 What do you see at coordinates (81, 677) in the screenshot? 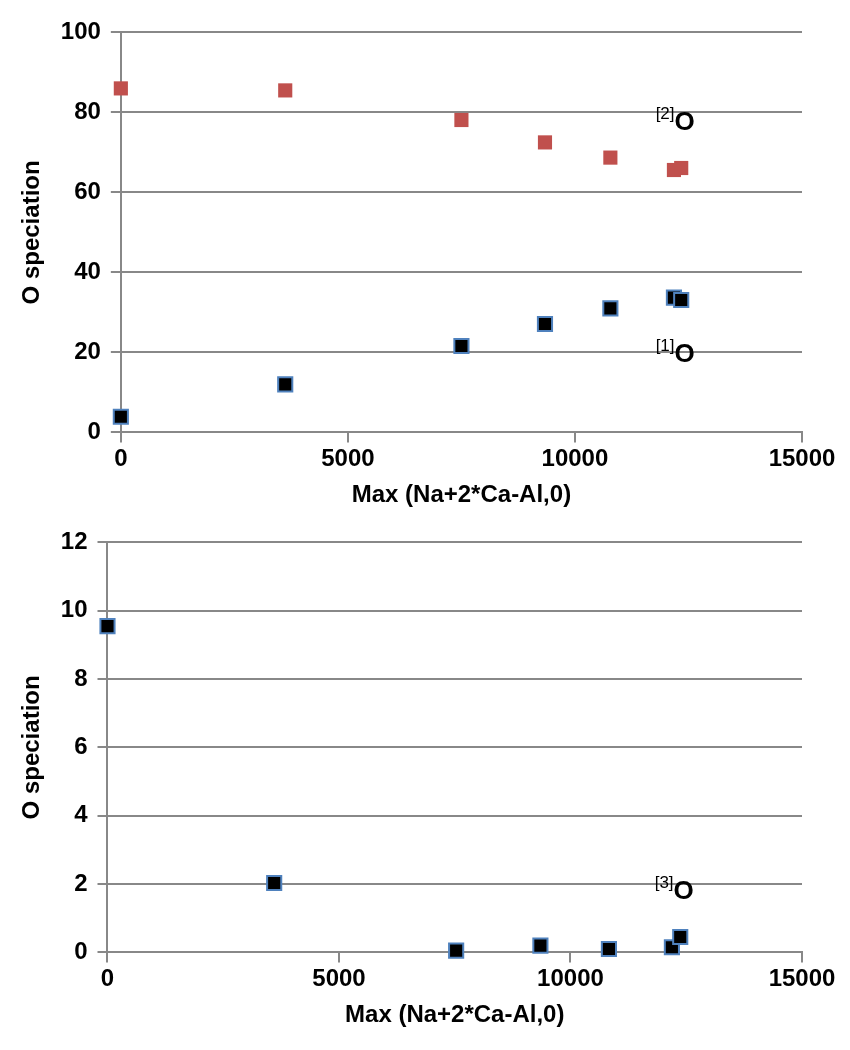
I see `y-tick-label: 8` at bounding box center [81, 677].